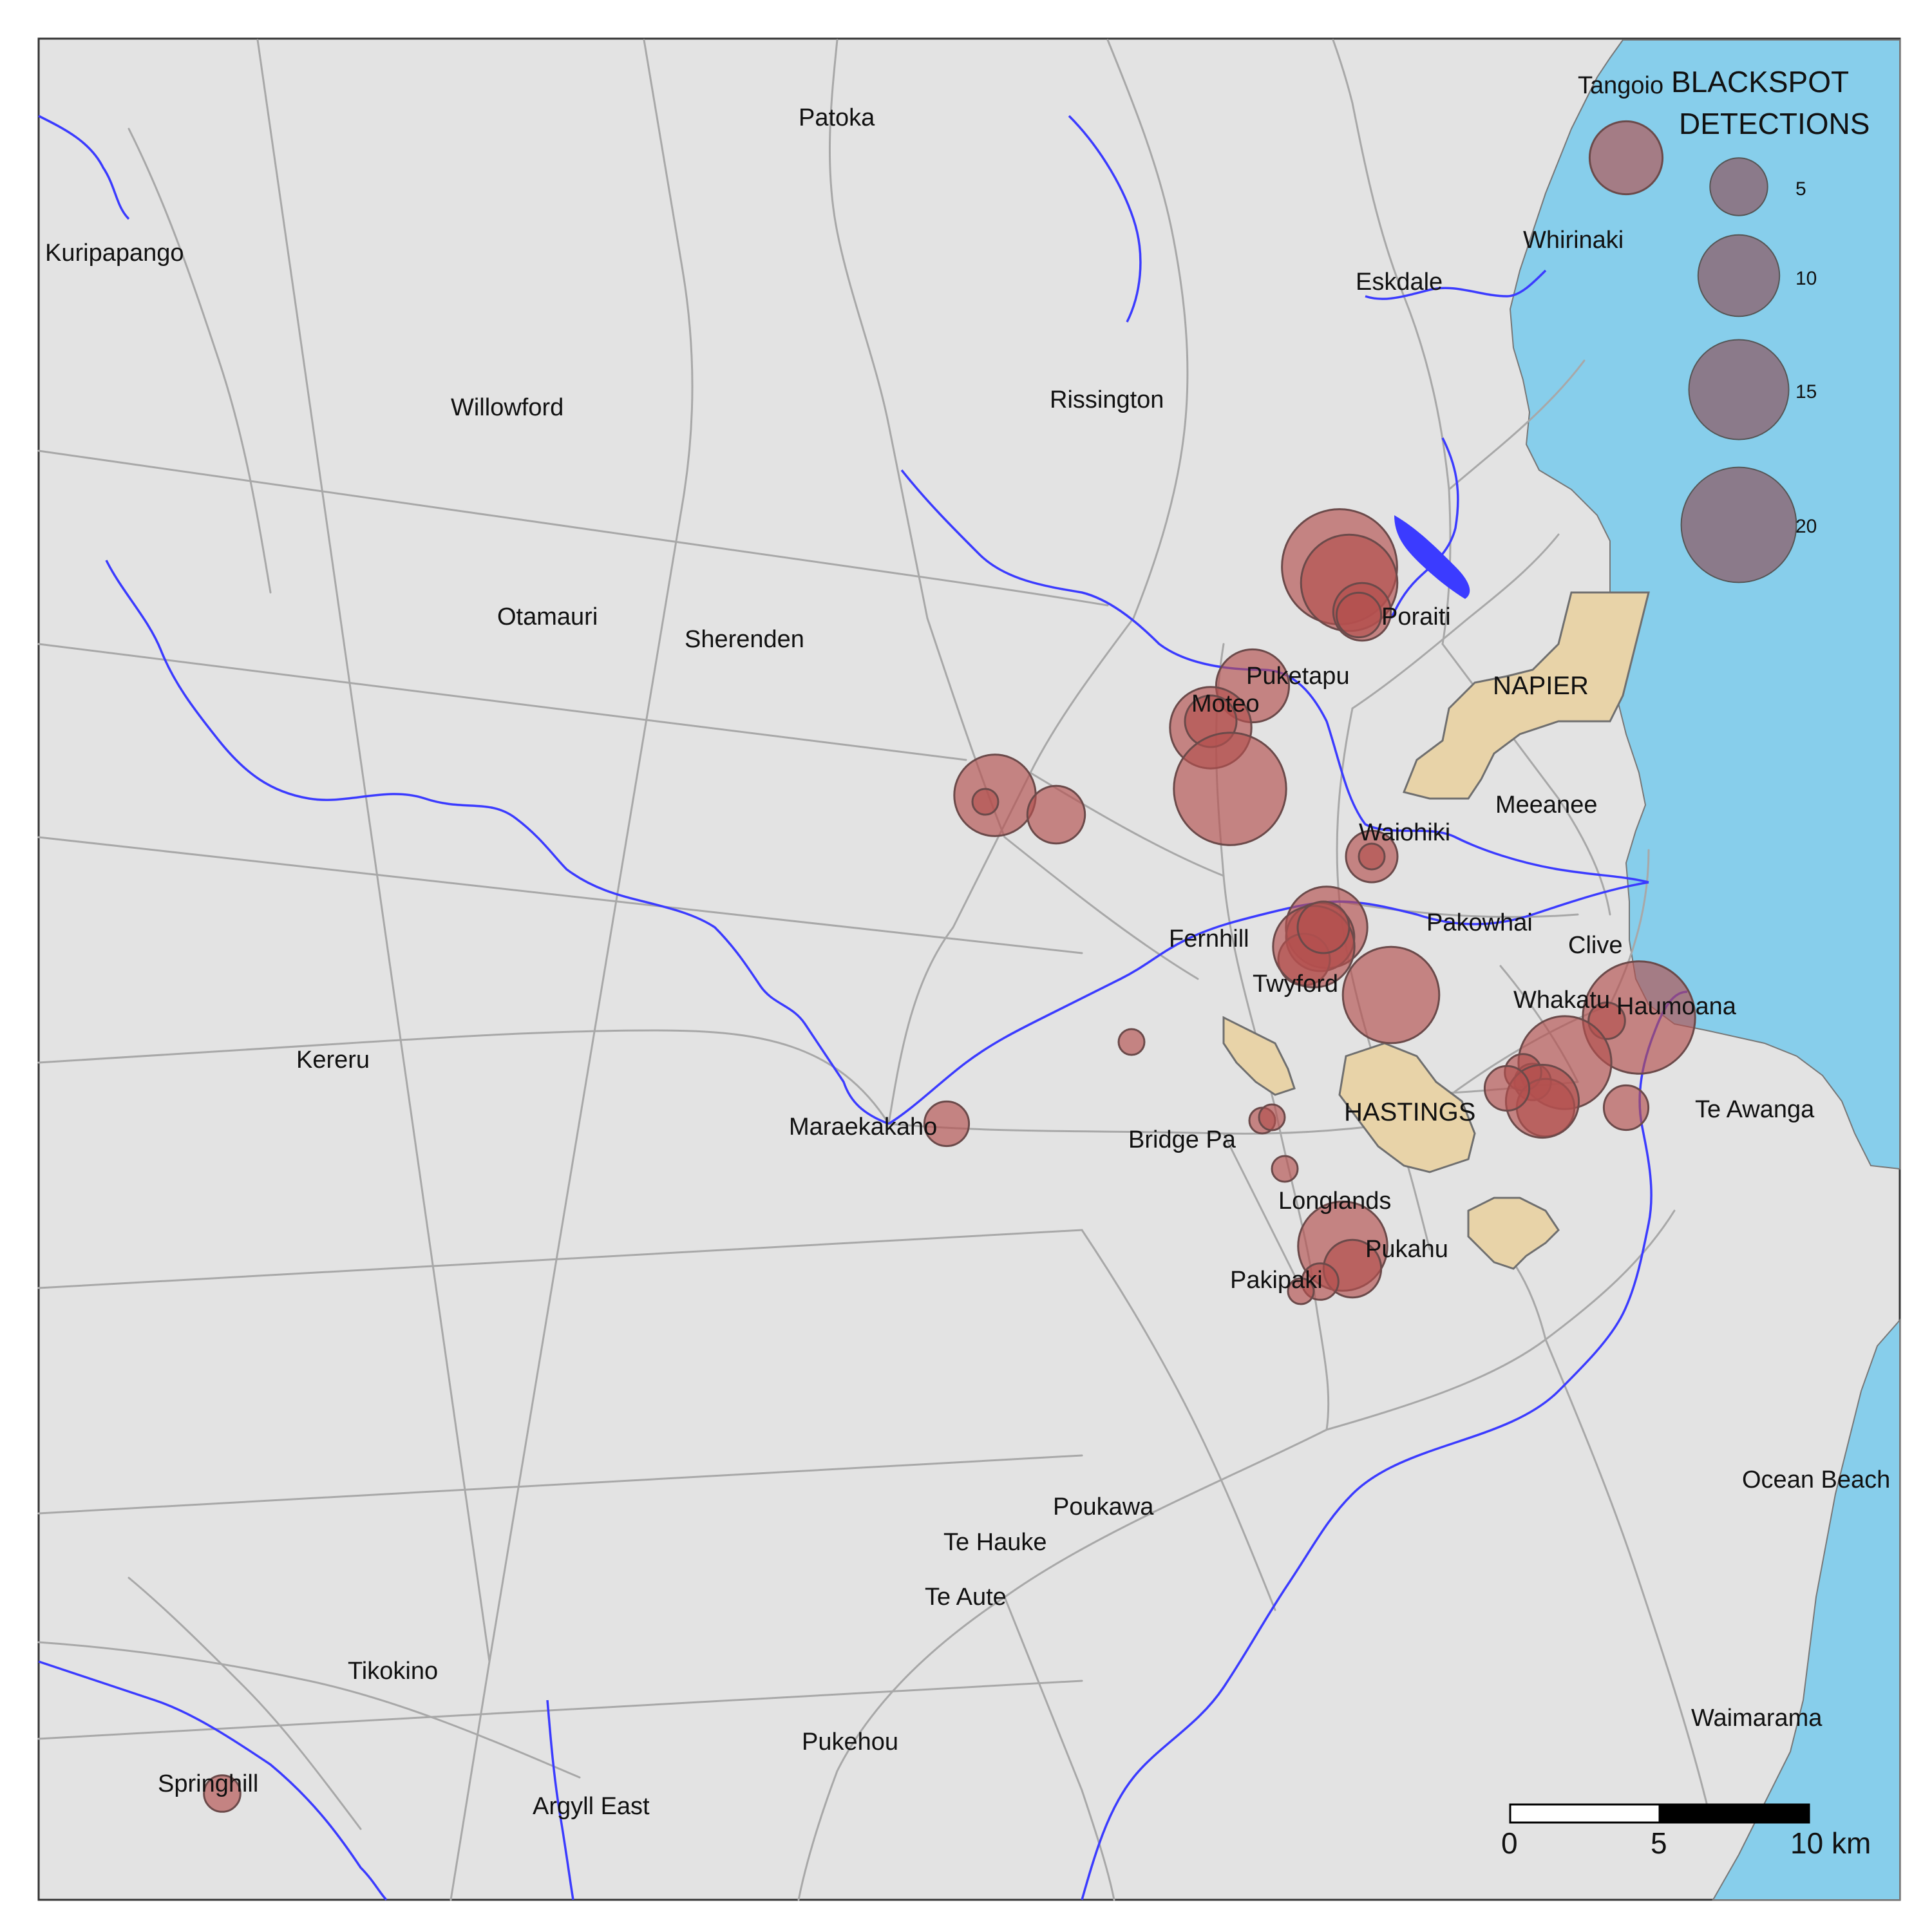 Image resolution: width=1932 pixels, height=1932 pixels. What do you see at coordinates (1510, 1843) in the screenshot?
I see `scale-label-0: 0` at bounding box center [1510, 1843].